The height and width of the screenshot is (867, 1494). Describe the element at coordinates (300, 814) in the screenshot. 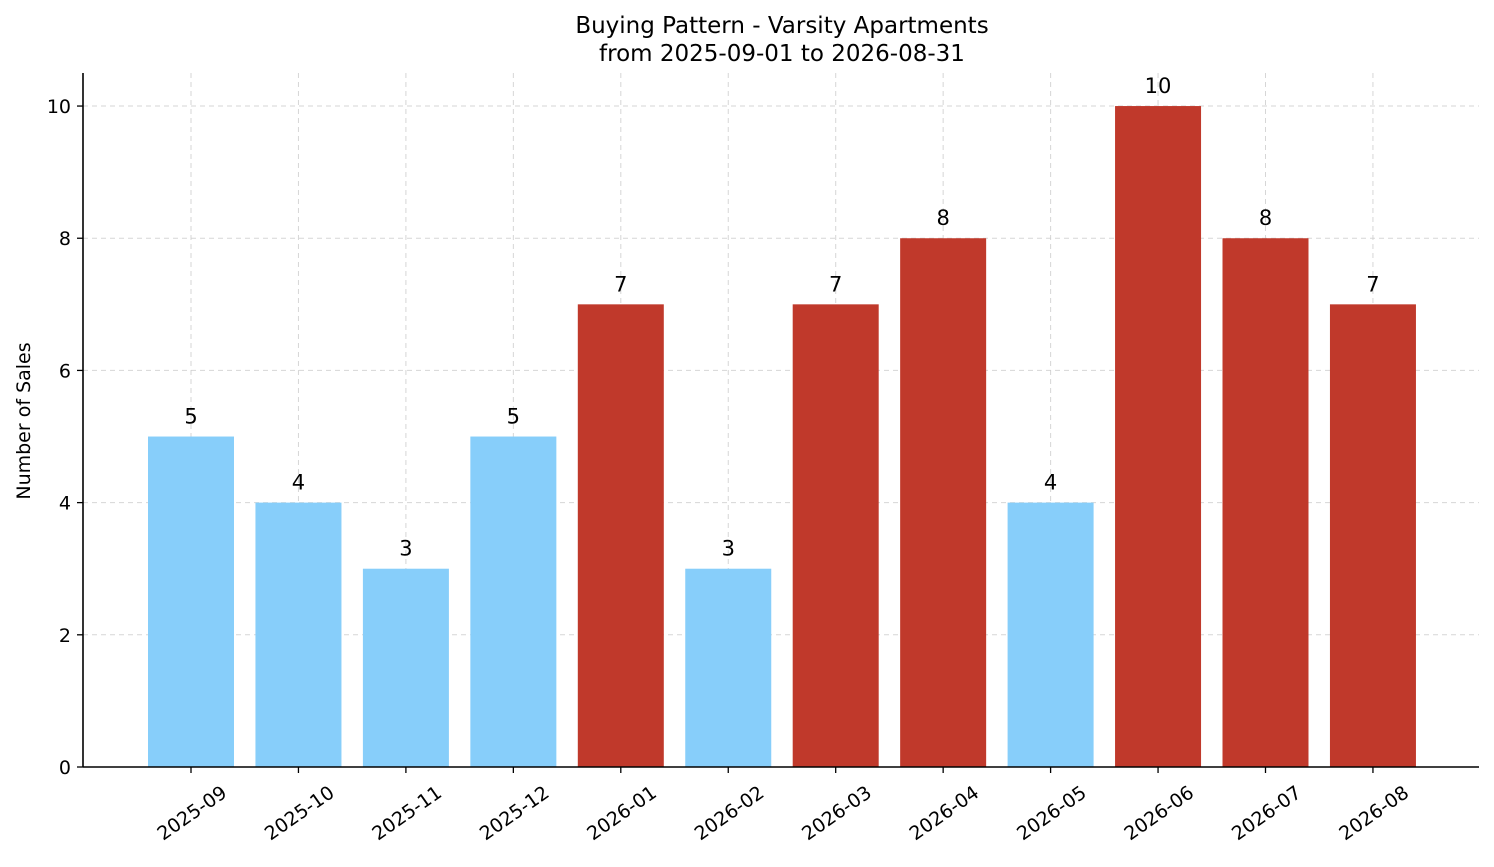

I see `x-tick-label: 2025-10` at that location.